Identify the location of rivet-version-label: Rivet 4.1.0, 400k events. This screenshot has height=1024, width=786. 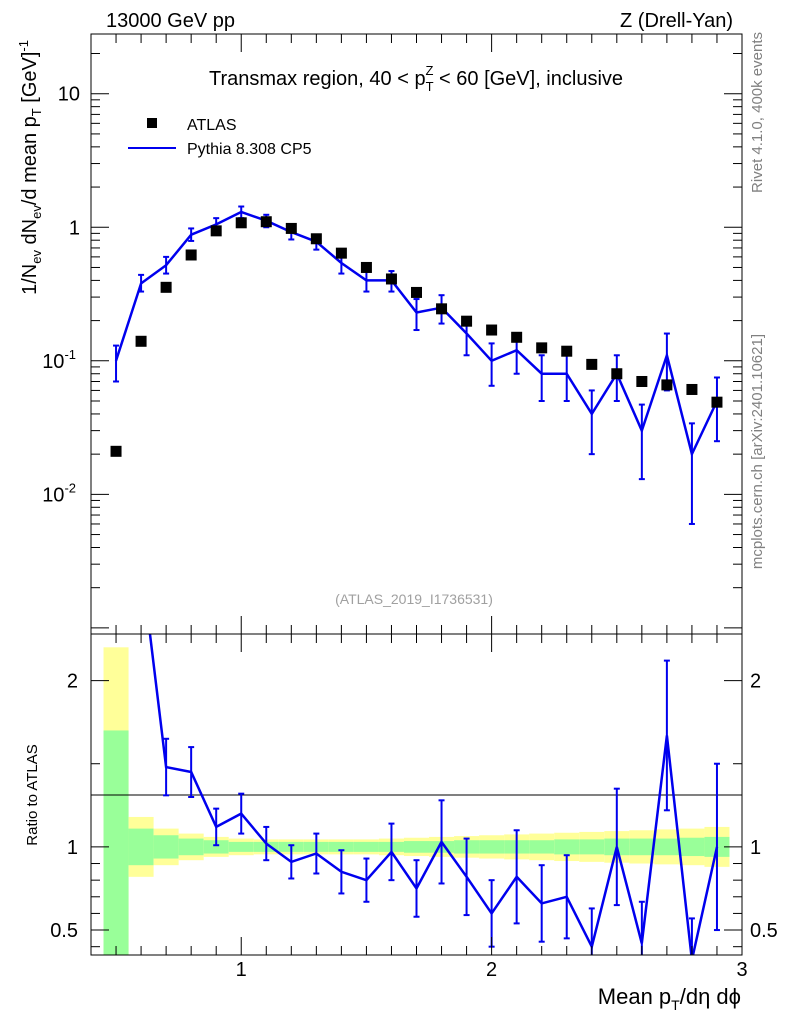
(757, 112).